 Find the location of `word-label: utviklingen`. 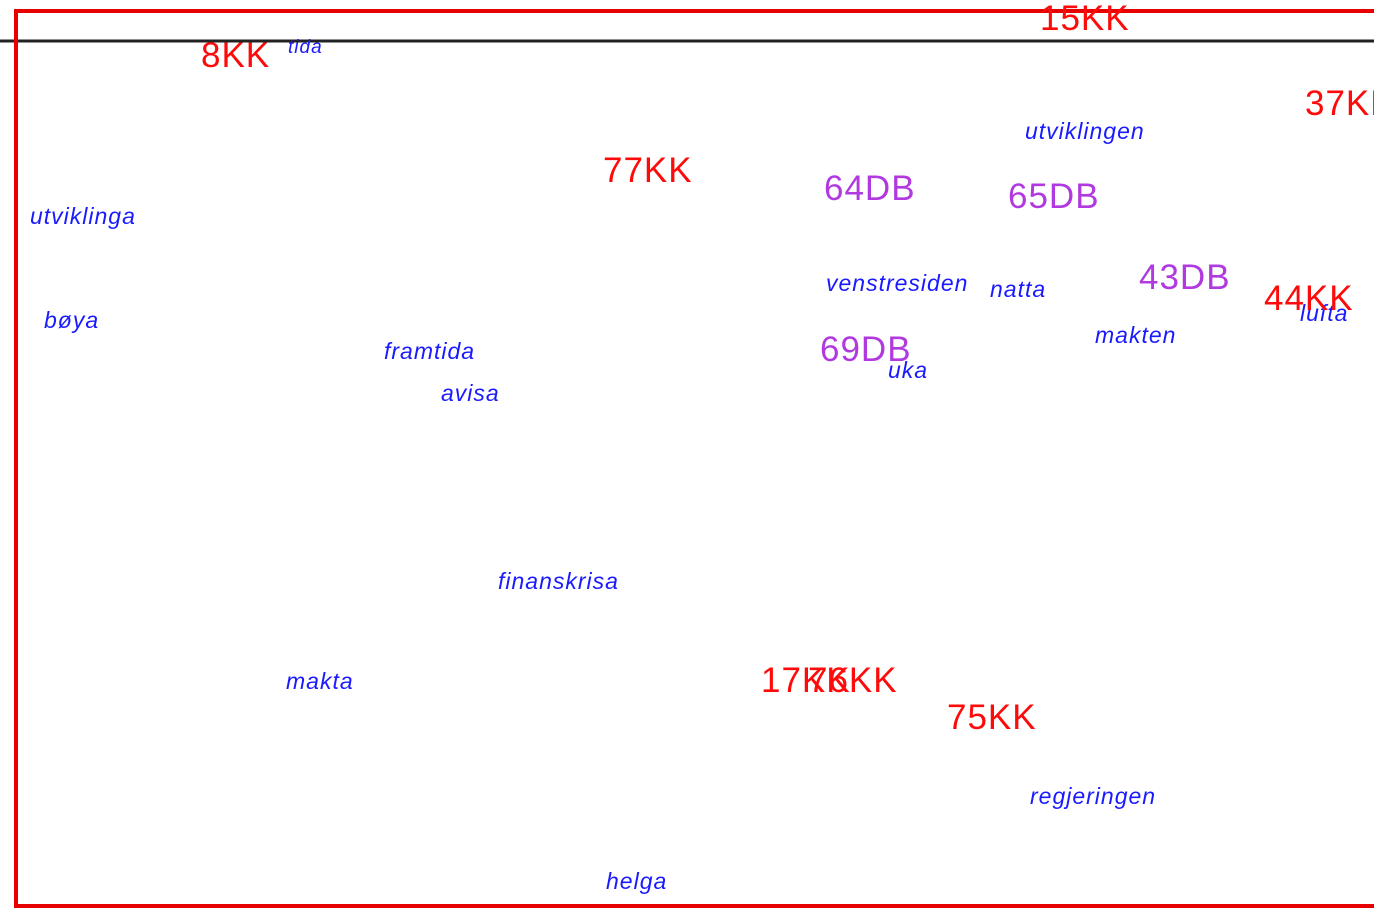

word-label: utviklingen is located at coordinates (1085, 131).